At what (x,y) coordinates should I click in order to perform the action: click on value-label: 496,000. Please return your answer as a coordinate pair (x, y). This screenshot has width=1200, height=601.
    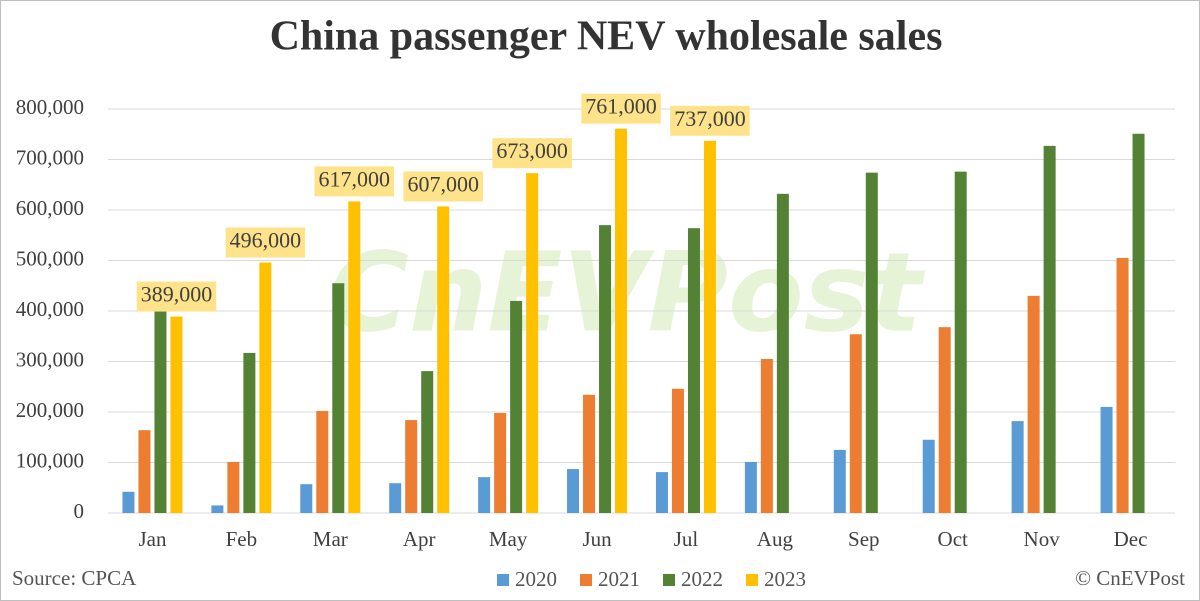
    Looking at the image, I should click on (266, 240).